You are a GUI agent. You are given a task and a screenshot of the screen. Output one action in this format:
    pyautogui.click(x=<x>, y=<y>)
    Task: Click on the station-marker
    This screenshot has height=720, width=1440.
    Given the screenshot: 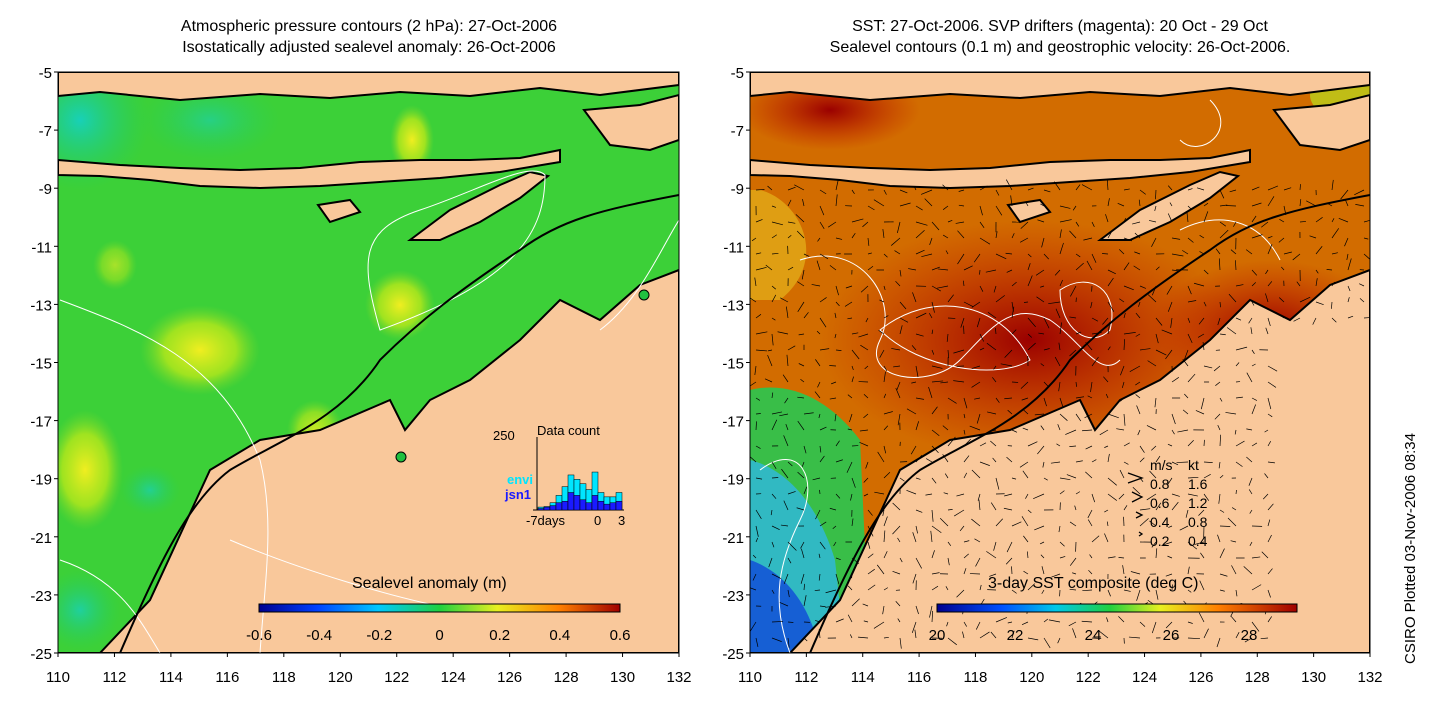 What is the action you would take?
    pyautogui.click(x=401, y=457)
    